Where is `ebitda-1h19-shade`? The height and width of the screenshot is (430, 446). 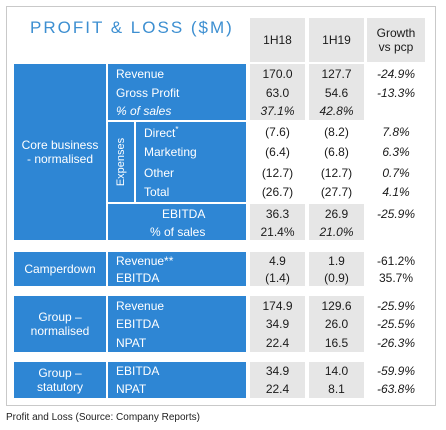
ebitda-1h19-shade is located at coordinates (336, 222).